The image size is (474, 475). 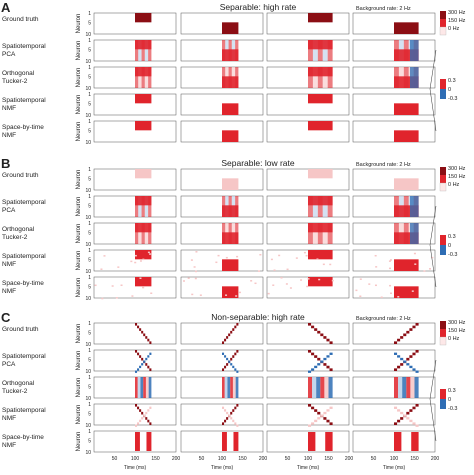 I want to click on plot-frame, so click(x=394, y=333).